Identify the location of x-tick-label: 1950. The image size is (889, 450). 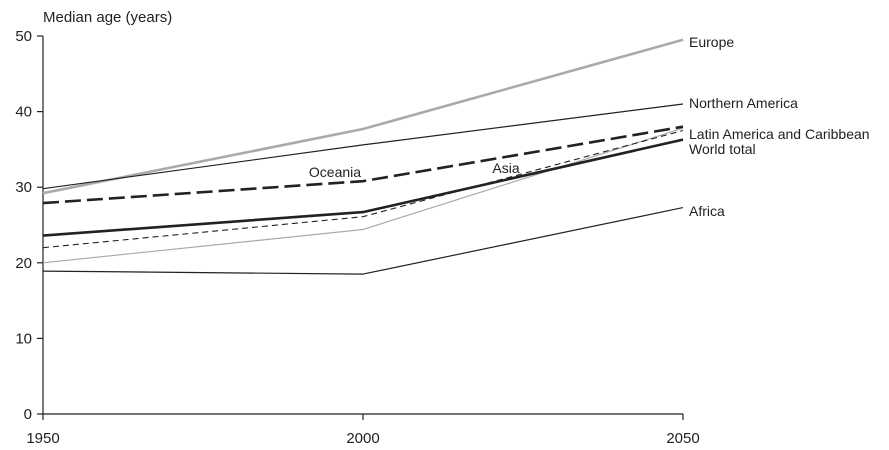
(42, 438).